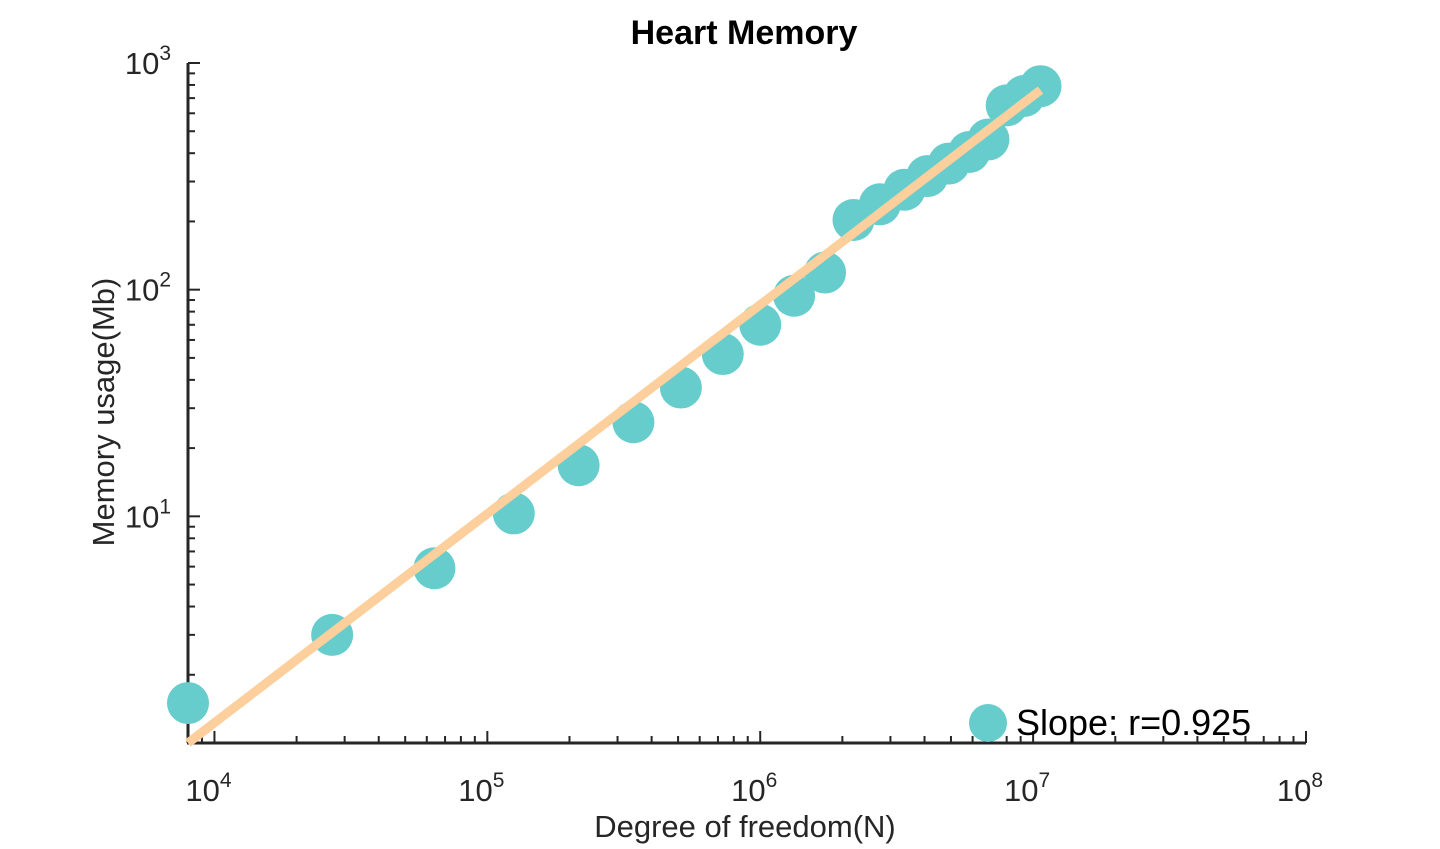 This screenshot has width=1440, height=849. What do you see at coordinates (754, 788) in the screenshot?
I see `x-tick-label: 10⁶` at bounding box center [754, 788].